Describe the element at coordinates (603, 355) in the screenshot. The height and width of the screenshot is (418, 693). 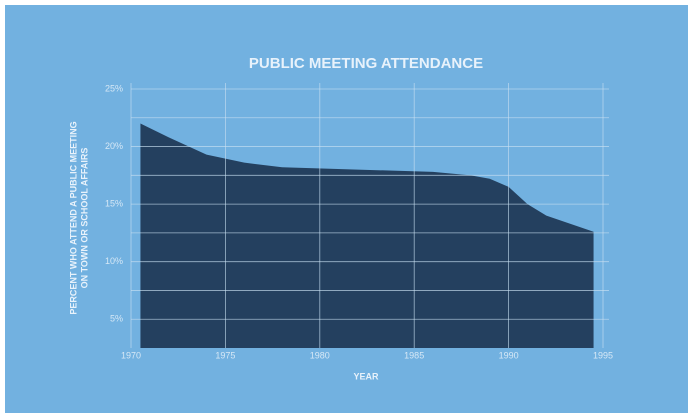
I see `x-tick-label: 1995` at that location.